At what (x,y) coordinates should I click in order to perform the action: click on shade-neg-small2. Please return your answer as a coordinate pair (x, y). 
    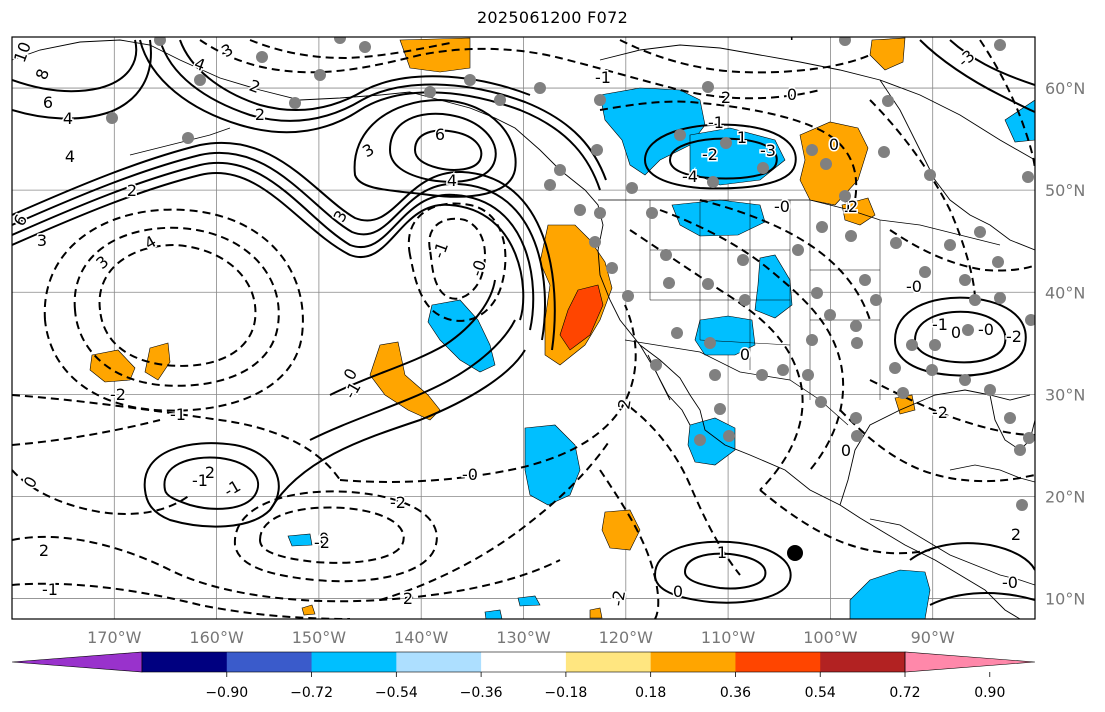
    Looking at the image, I should click on (529, 601).